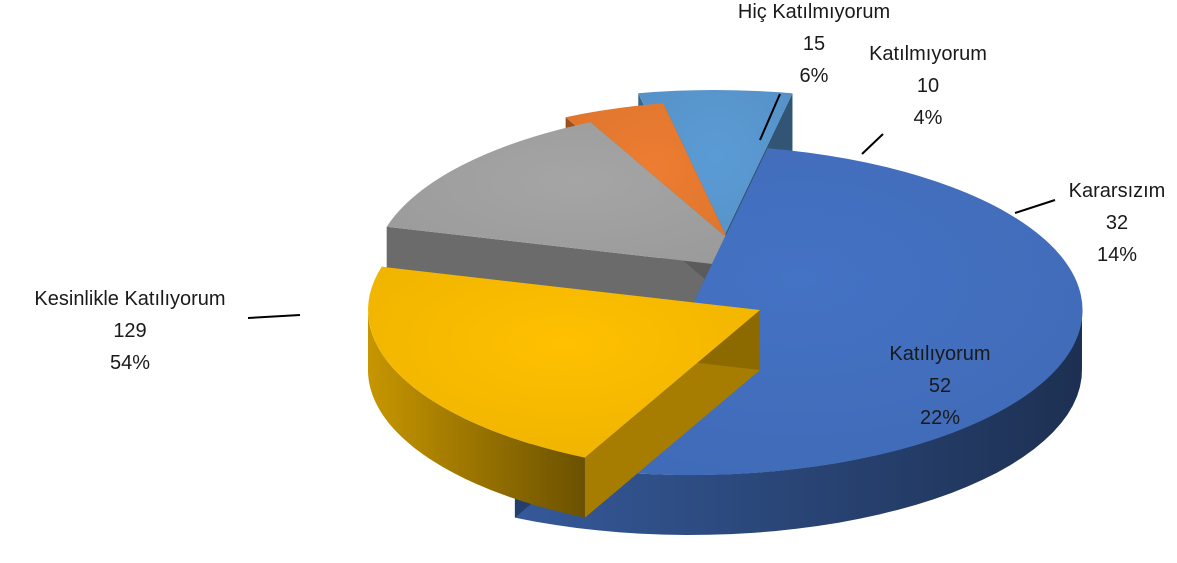  I want to click on data-label-value: 15, so click(814, 44).